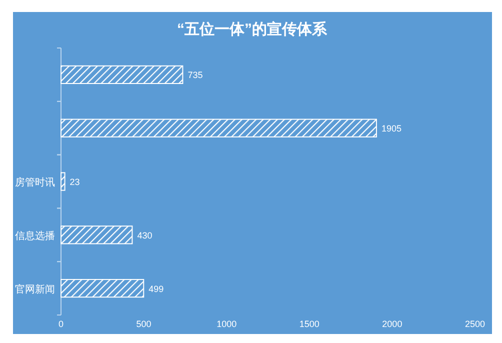 The width and height of the screenshot is (502, 343). Describe the element at coordinates (195, 75) in the screenshot. I see `data-label: 735` at that location.